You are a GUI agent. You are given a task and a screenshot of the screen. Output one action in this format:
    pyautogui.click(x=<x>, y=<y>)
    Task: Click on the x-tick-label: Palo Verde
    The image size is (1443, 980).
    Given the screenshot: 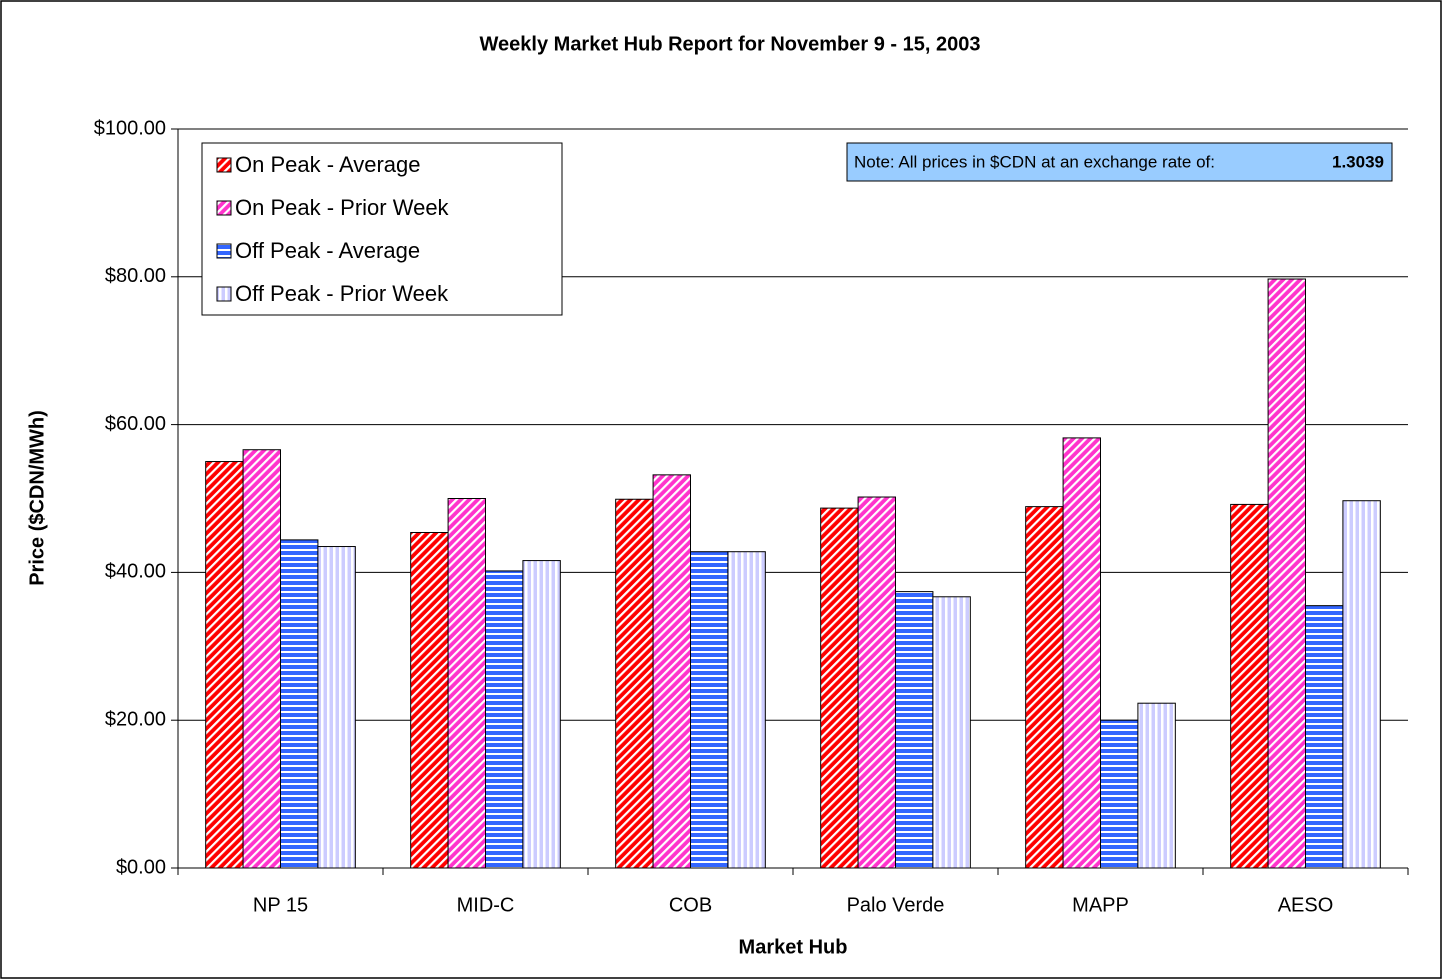 What is the action you would take?
    pyautogui.click(x=896, y=905)
    